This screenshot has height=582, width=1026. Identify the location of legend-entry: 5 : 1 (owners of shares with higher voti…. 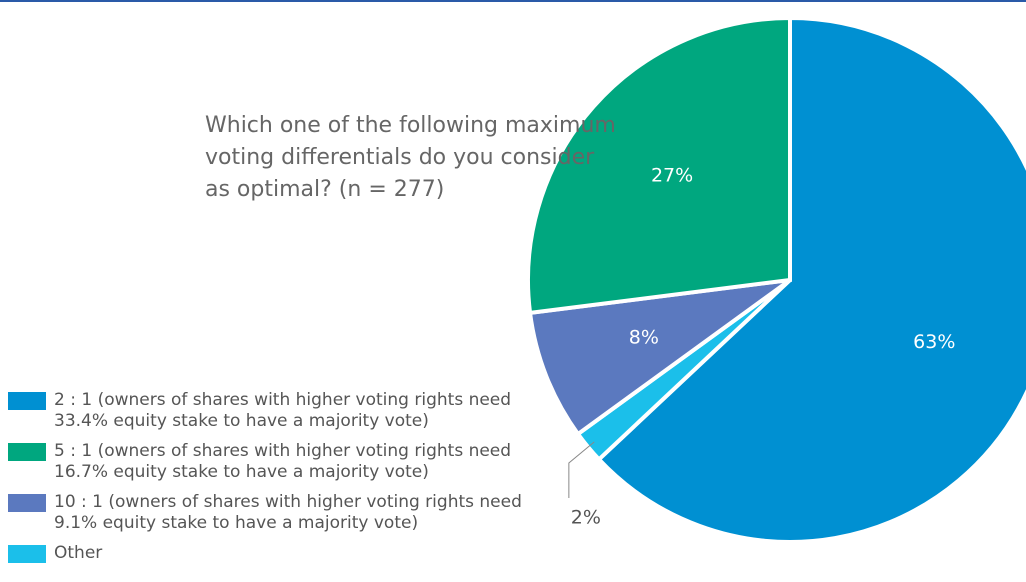
(288, 462).